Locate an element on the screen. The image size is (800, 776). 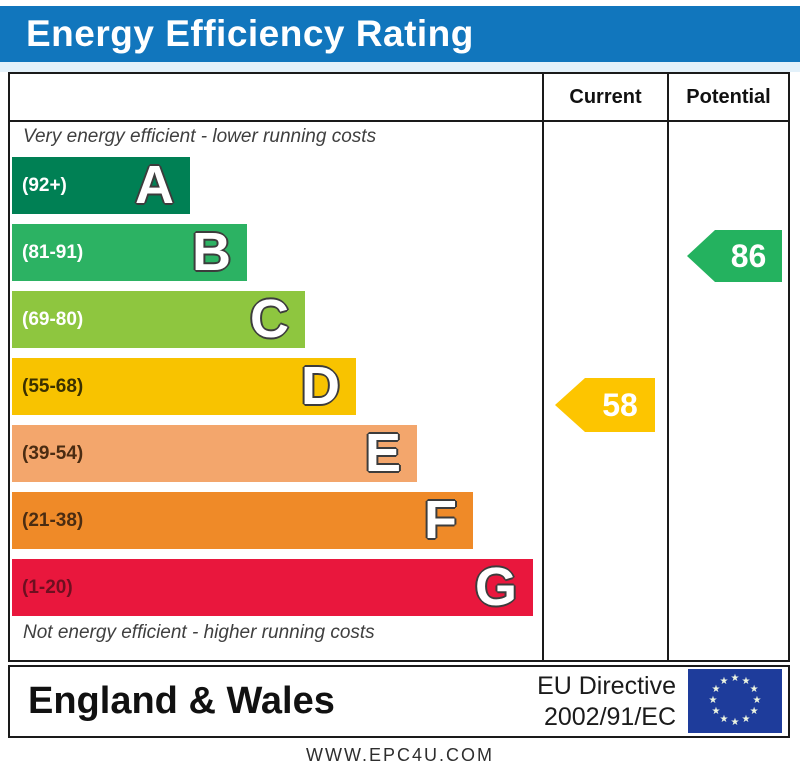
current-rating-arrow: 58 is located at coordinates (605, 405).